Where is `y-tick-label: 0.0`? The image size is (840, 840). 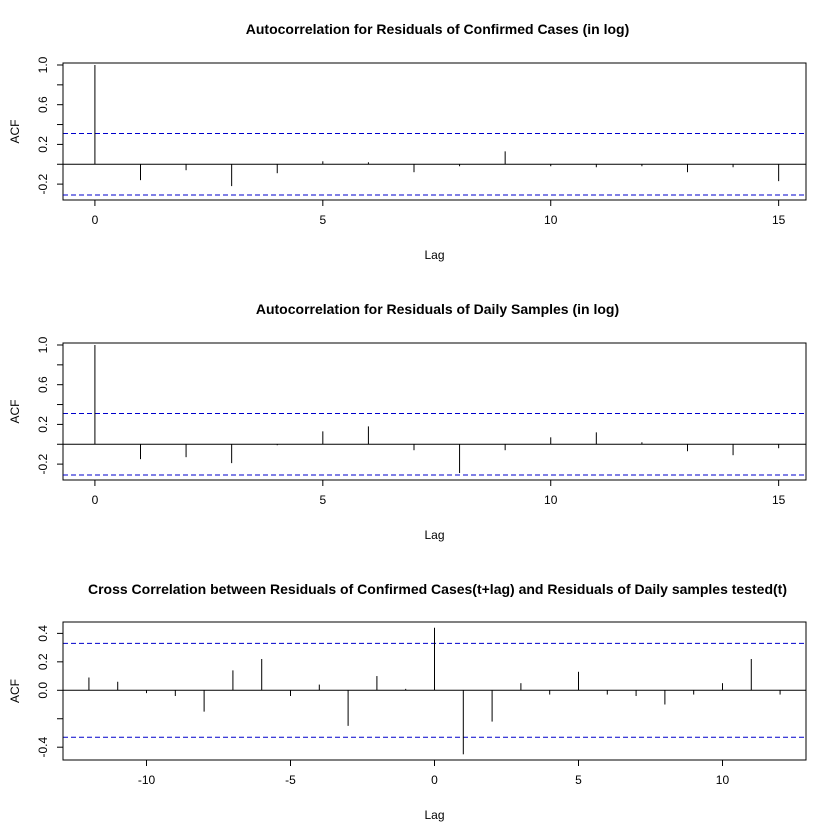
y-tick-label: 0.0 is located at coordinates (43, 690).